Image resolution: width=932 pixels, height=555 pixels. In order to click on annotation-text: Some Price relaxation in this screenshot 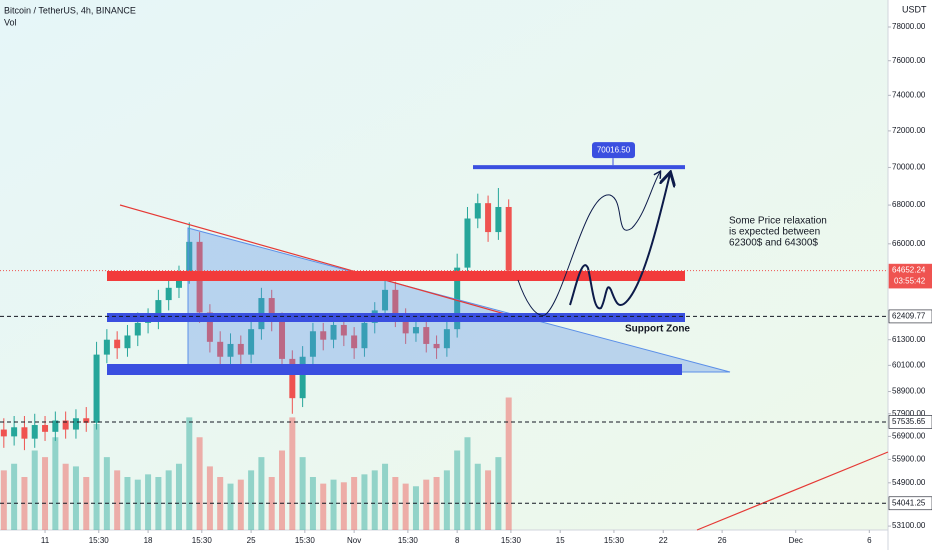, I will do `click(778, 221)`.